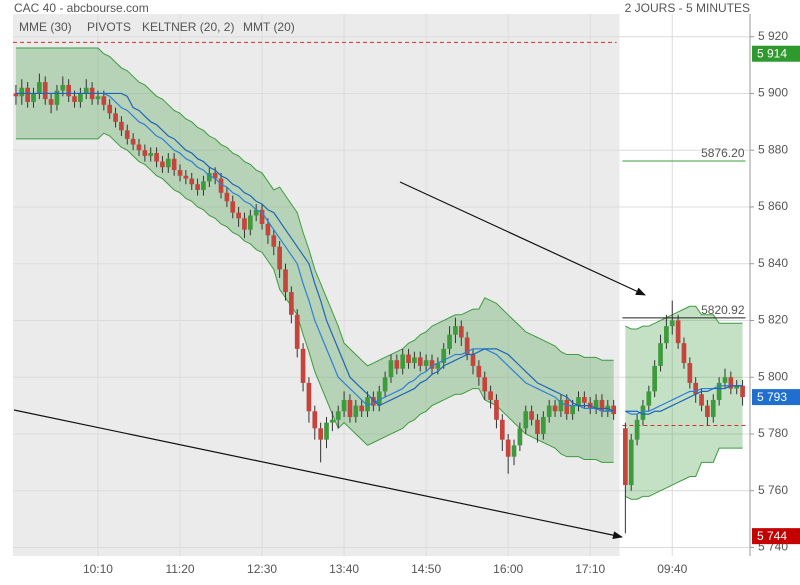 The height and width of the screenshot is (585, 800). I want to click on price-tag-label: 5 744, so click(772, 536).